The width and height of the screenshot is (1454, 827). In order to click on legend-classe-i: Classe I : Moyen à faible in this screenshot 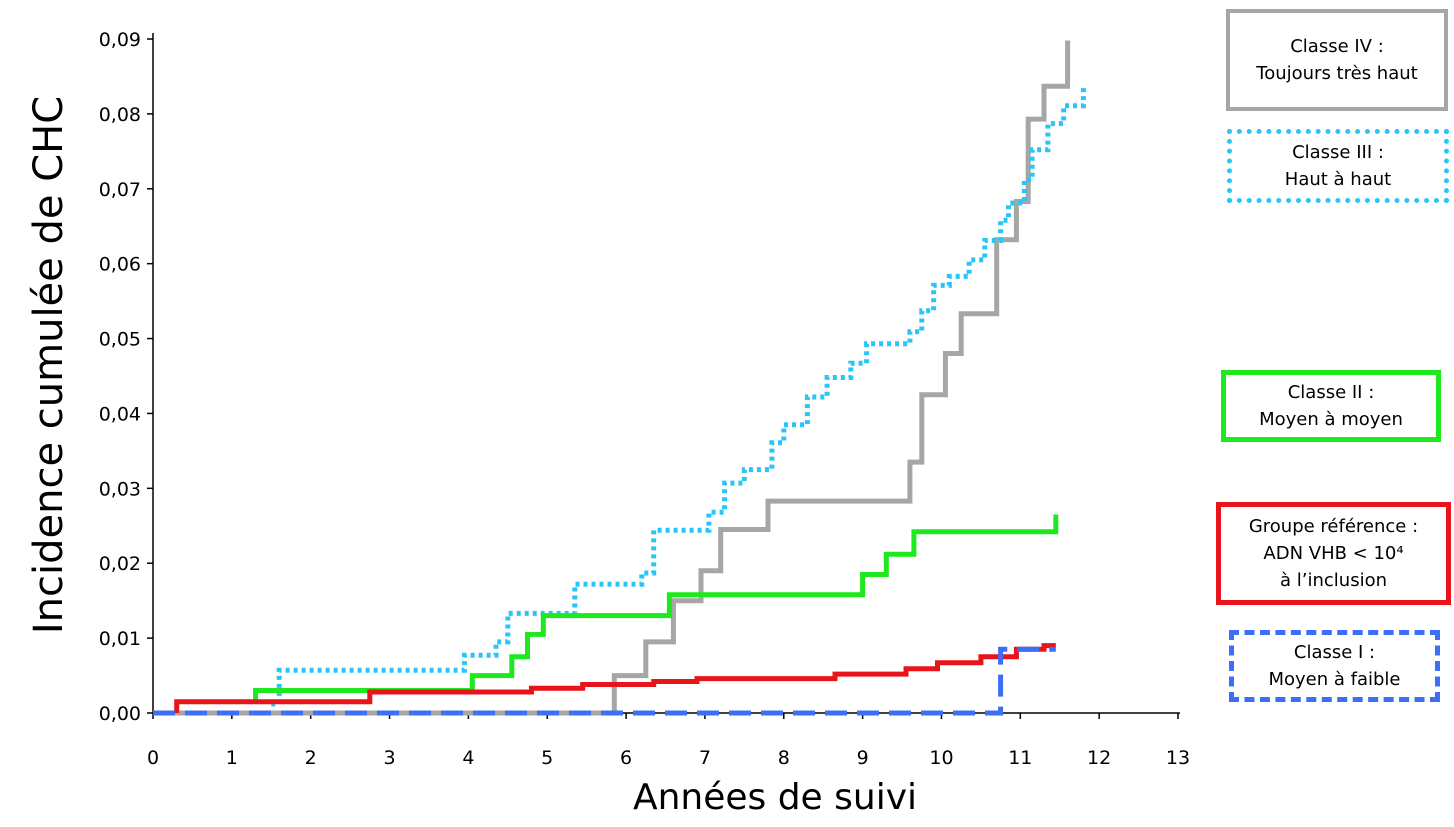, I will do `click(1334, 666)`.